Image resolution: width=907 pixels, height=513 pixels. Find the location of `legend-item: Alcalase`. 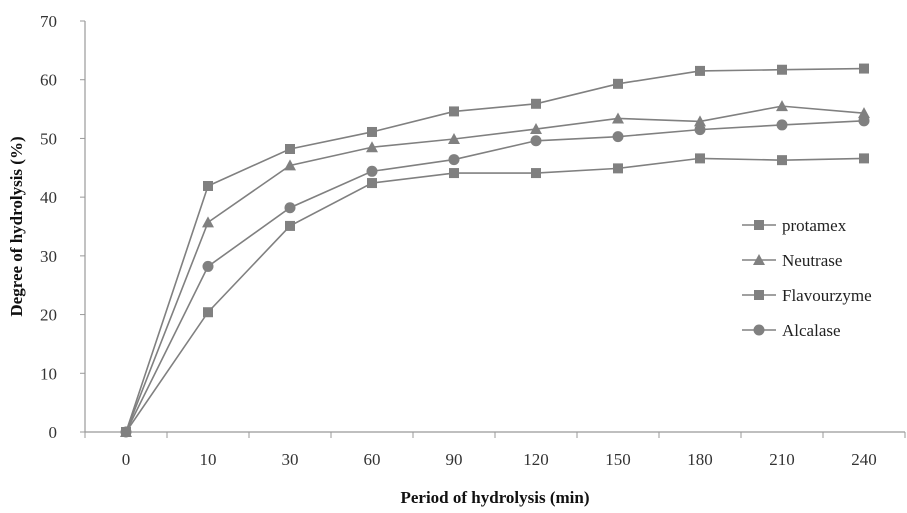

legend-item: Alcalase is located at coordinates (791, 330).